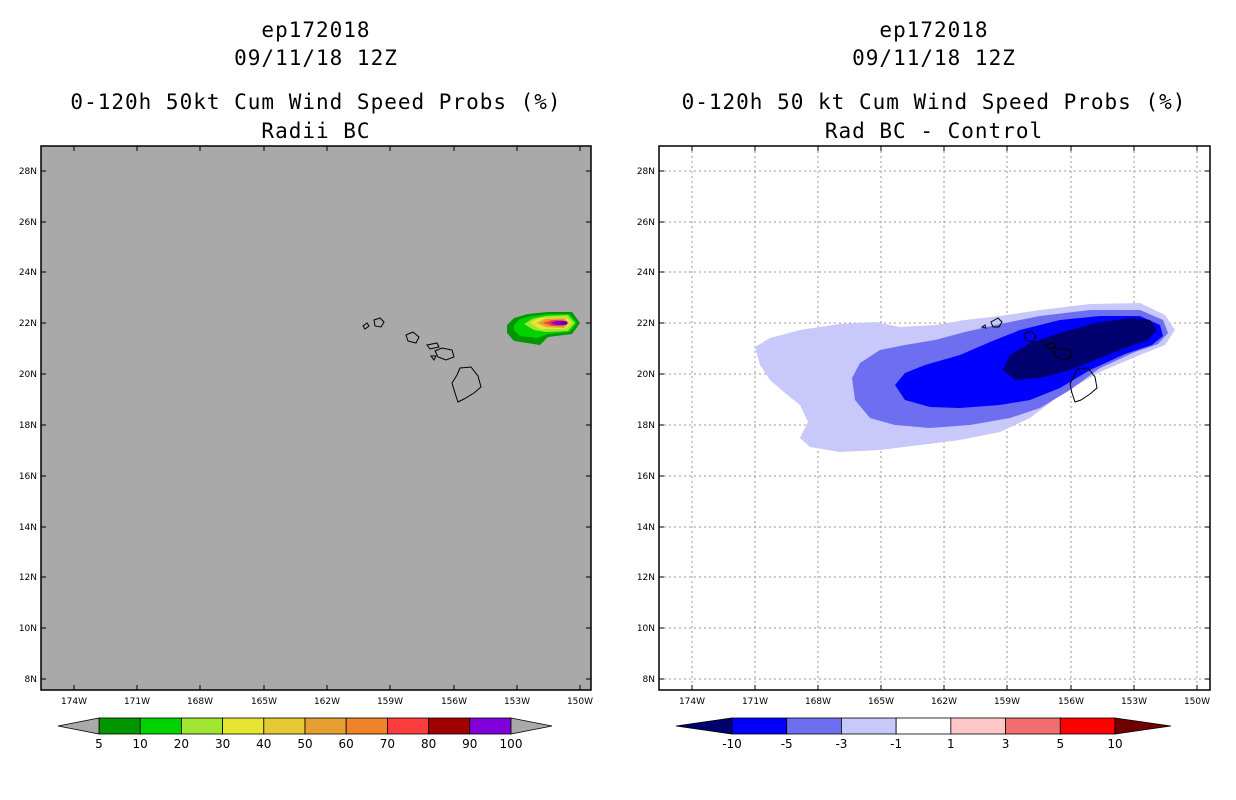 The image size is (1236, 800). I want to click on lat-tick-label: 14N, so click(28, 528).